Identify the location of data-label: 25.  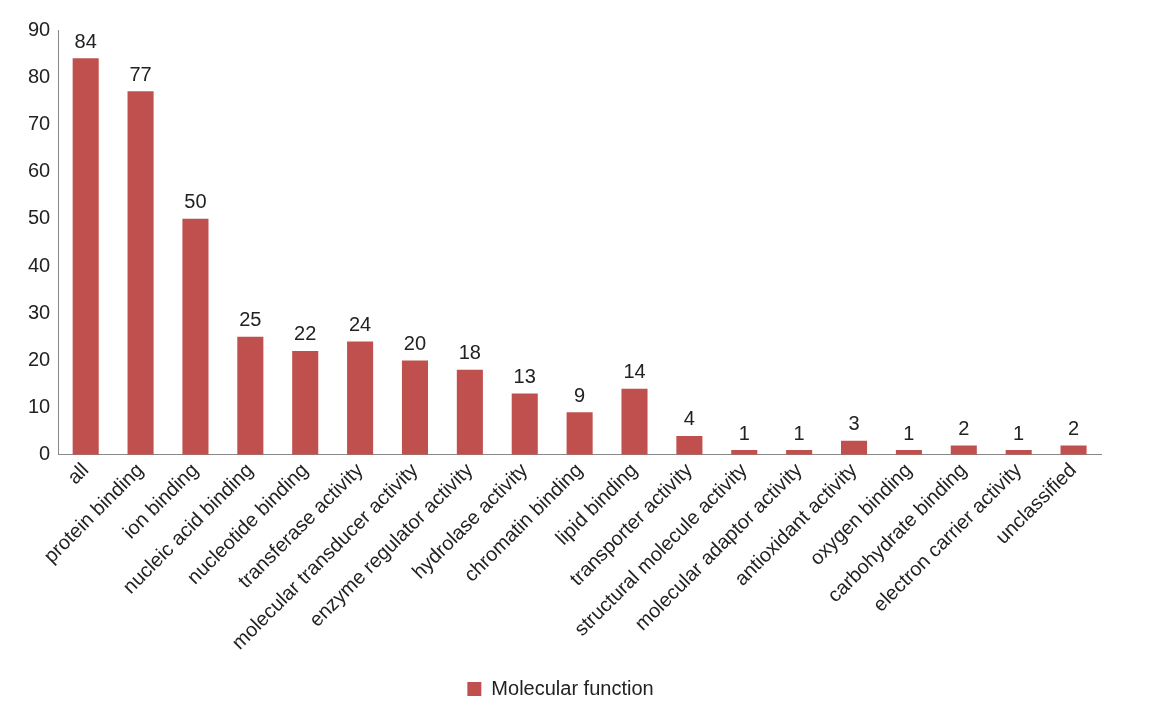
(250, 319).